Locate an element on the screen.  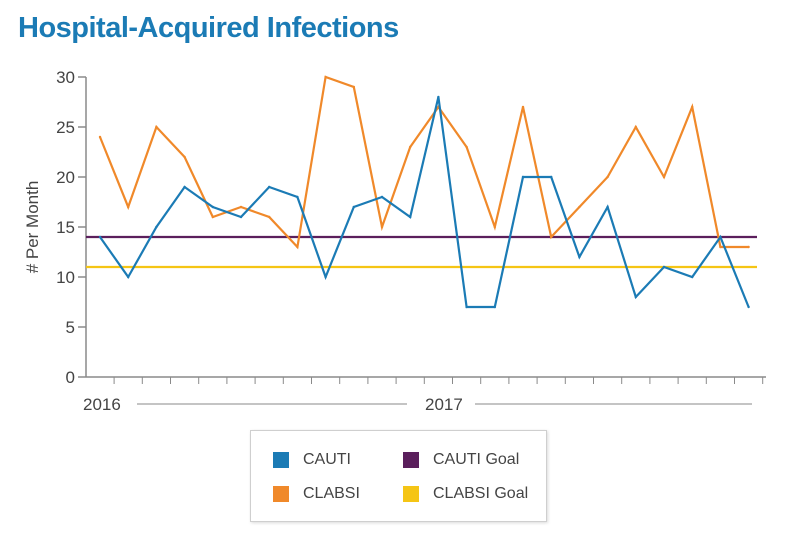
legend-label-cauti-goal: CAUTI Goal is located at coordinates (476, 459).